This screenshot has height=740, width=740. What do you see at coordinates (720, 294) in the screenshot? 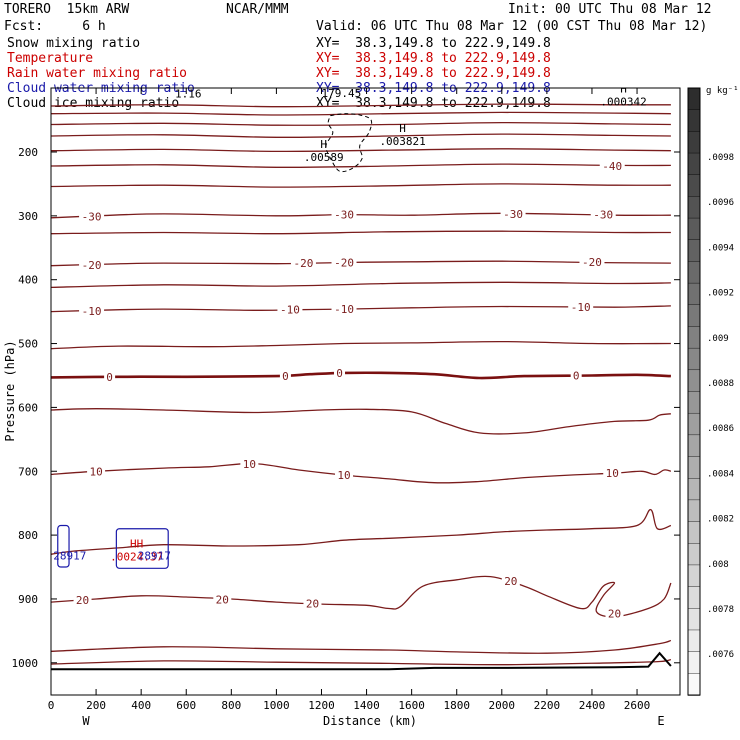
I see `colorbar-tick-label: .0092` at bounding box center [720, 294].